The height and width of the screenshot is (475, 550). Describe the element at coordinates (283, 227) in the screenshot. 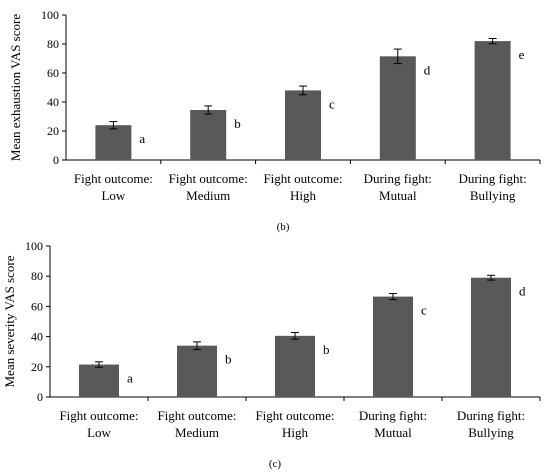

I see `panel-label: (b)` at that location.